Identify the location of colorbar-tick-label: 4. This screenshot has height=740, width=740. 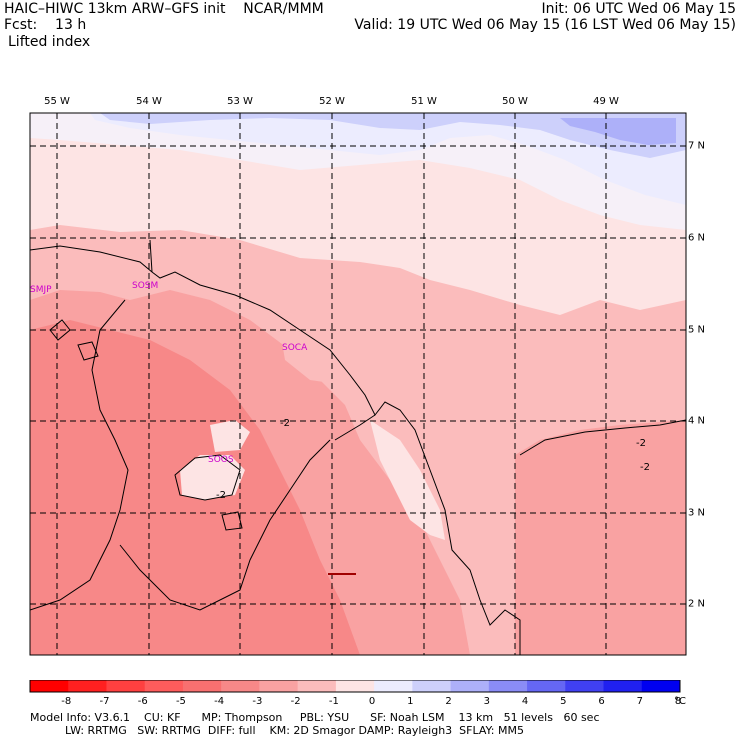
(525, 701).